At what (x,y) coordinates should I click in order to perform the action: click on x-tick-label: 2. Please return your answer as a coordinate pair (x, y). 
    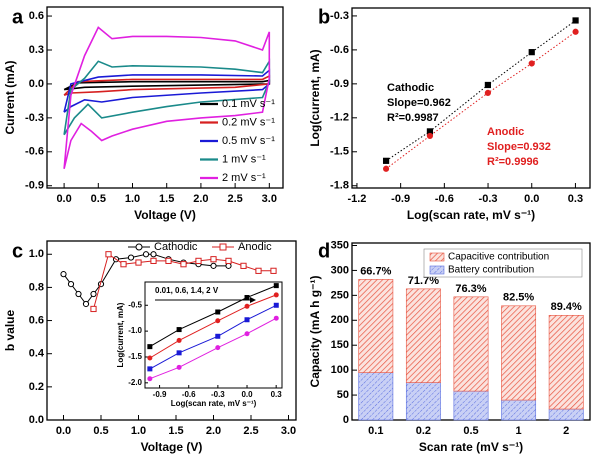
    Looking at the image, I should click on (566, 431).